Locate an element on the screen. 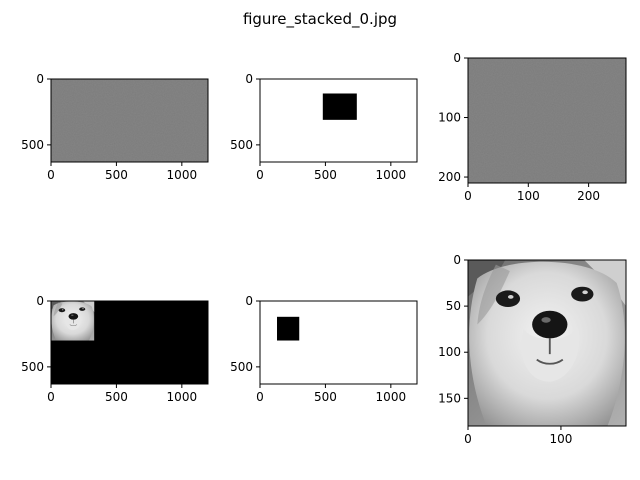 The height and width of the screenshot is (480, 640). subplot-5: 0 500 1000 0 500 is located at coordinates (324, 349).